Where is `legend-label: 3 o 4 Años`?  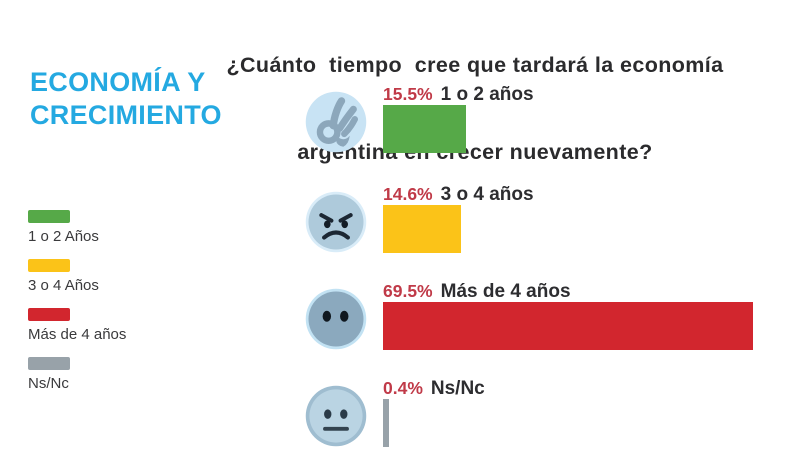
legend-label: 3 o 4 Años is located at coordinates (63, 285).